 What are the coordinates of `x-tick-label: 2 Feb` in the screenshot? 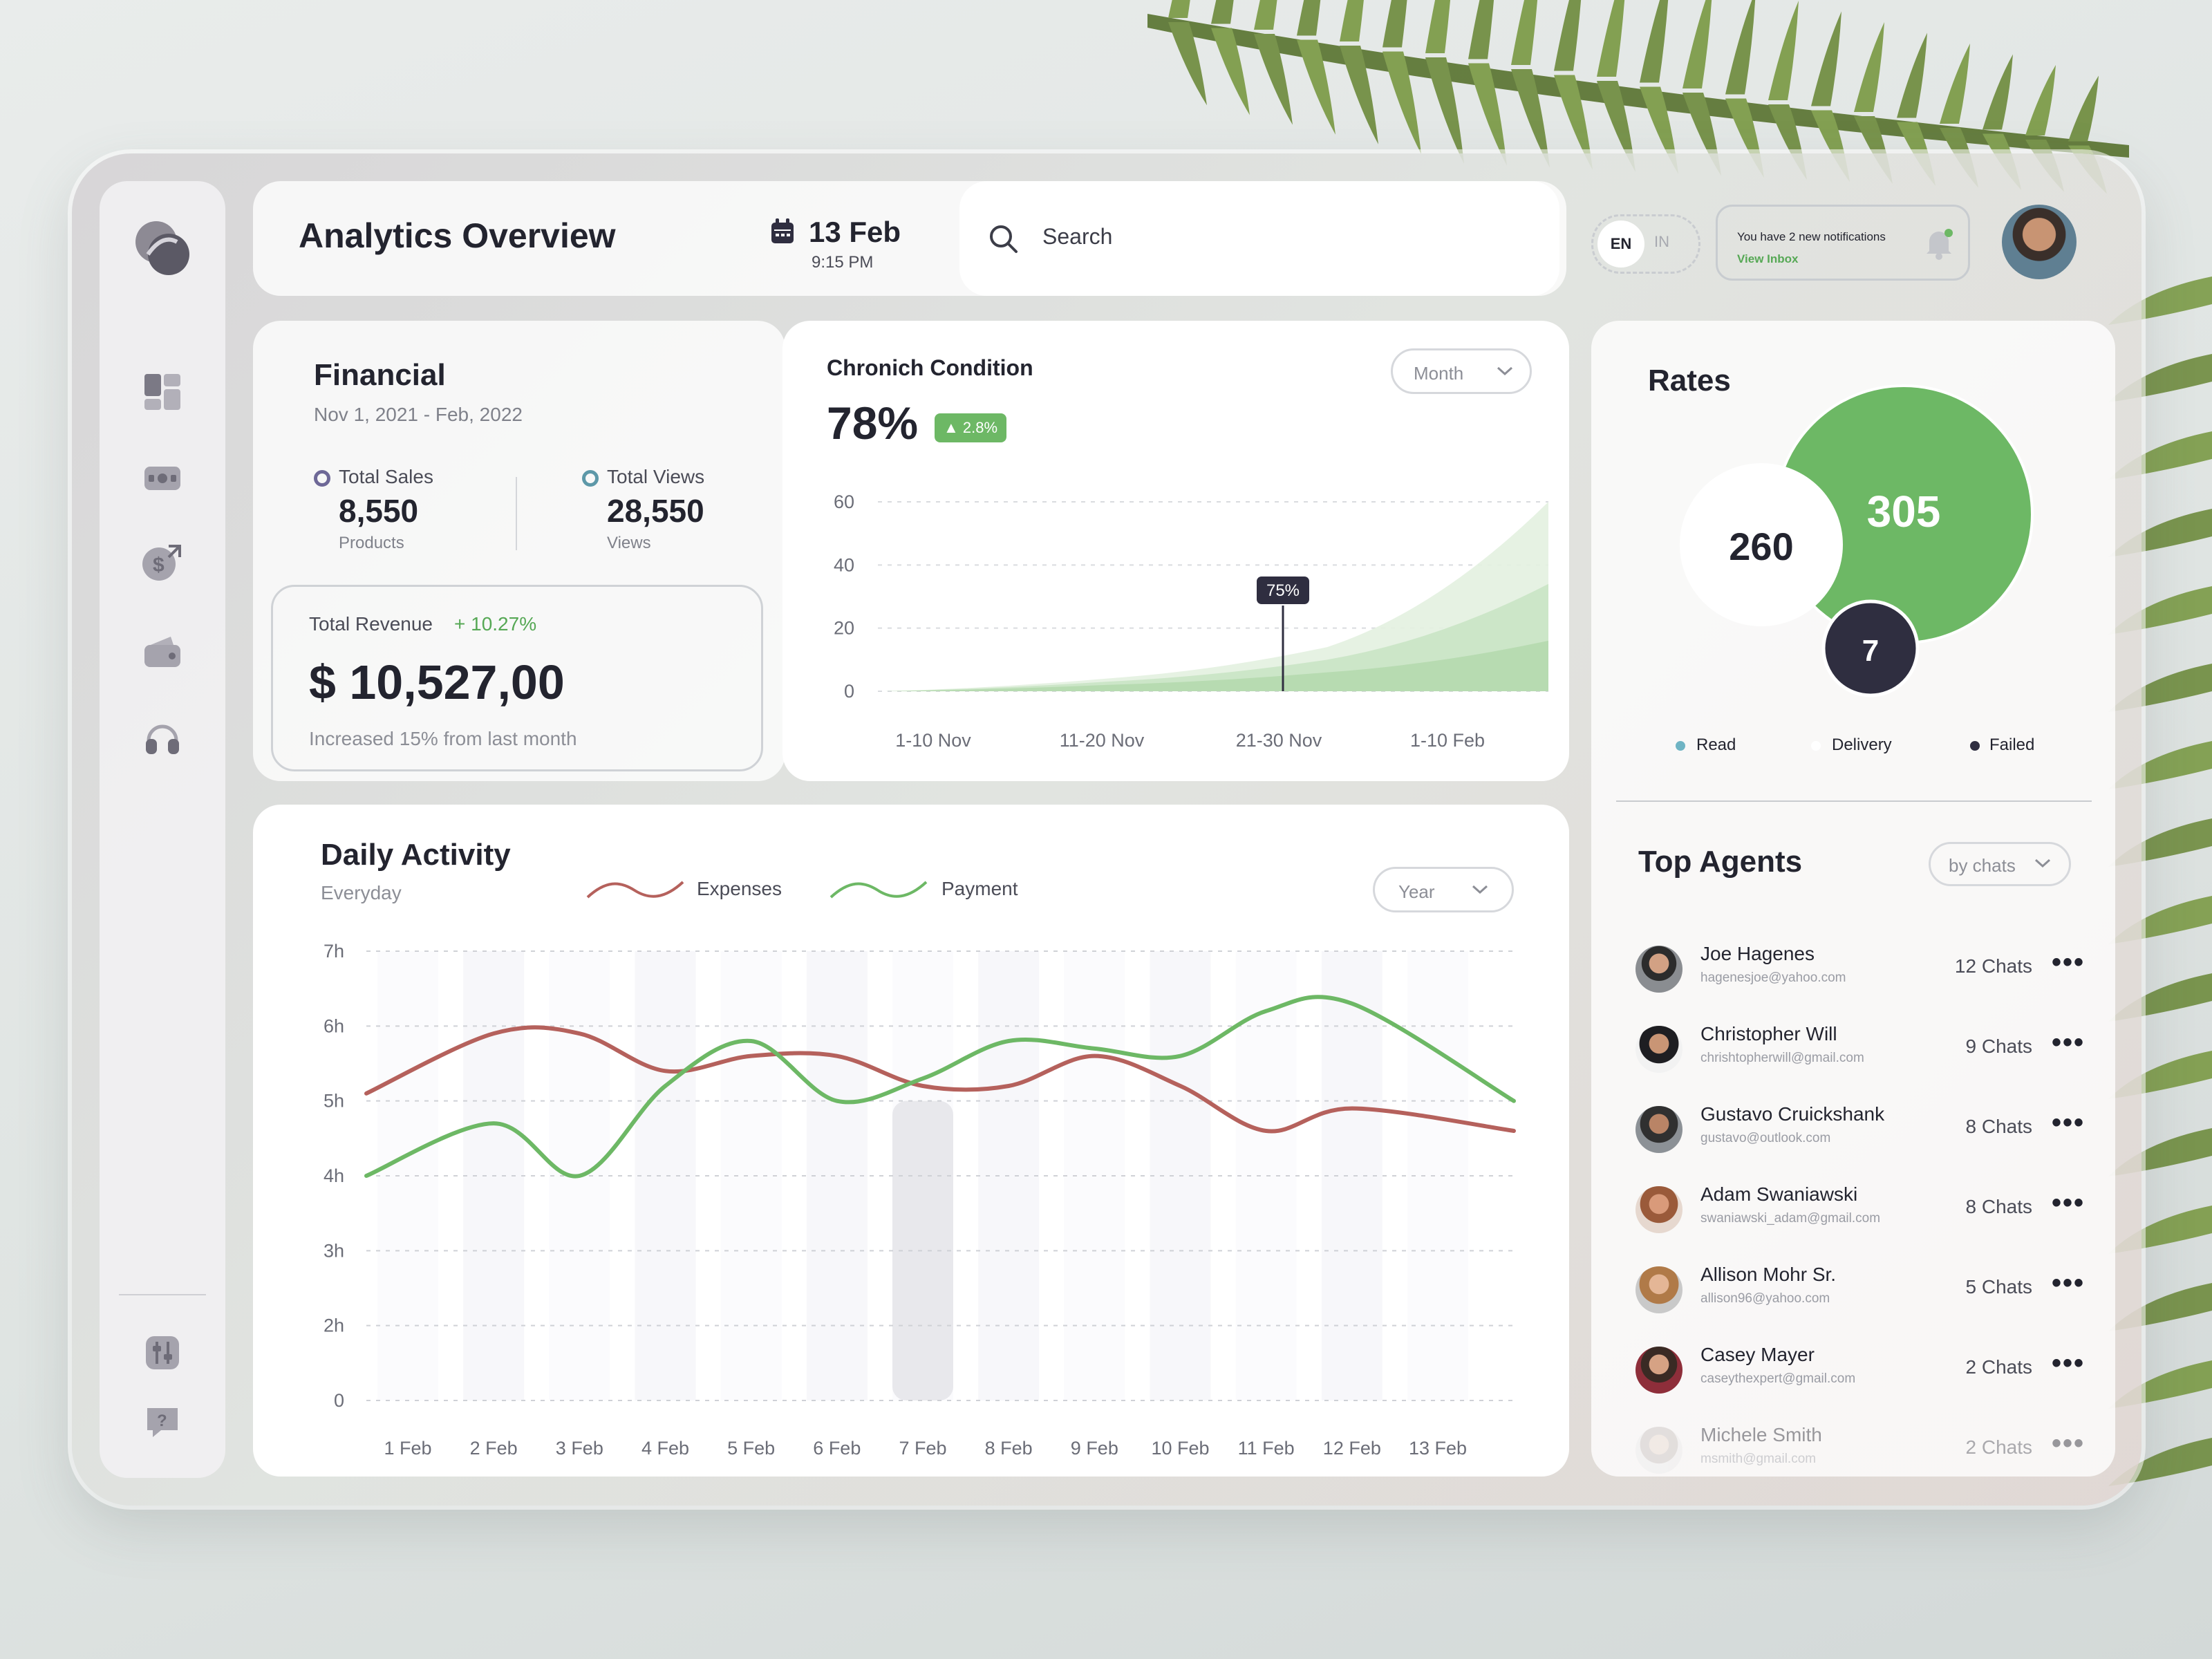 It's located at (494, 1447).